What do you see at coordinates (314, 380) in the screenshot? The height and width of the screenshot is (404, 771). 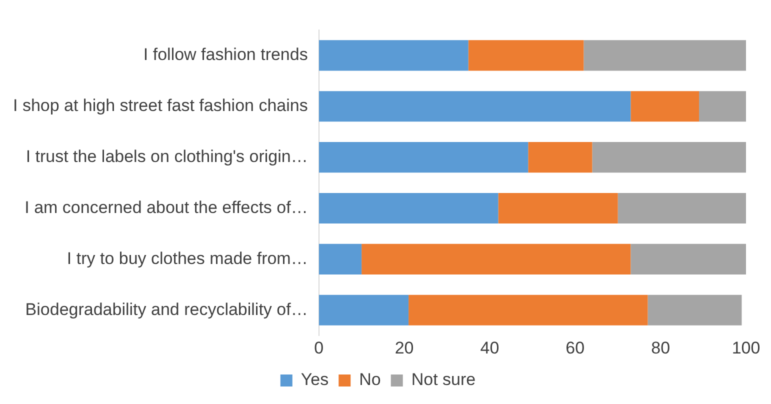 I see `legend-label: Yes` at bounding box center [314, 380].